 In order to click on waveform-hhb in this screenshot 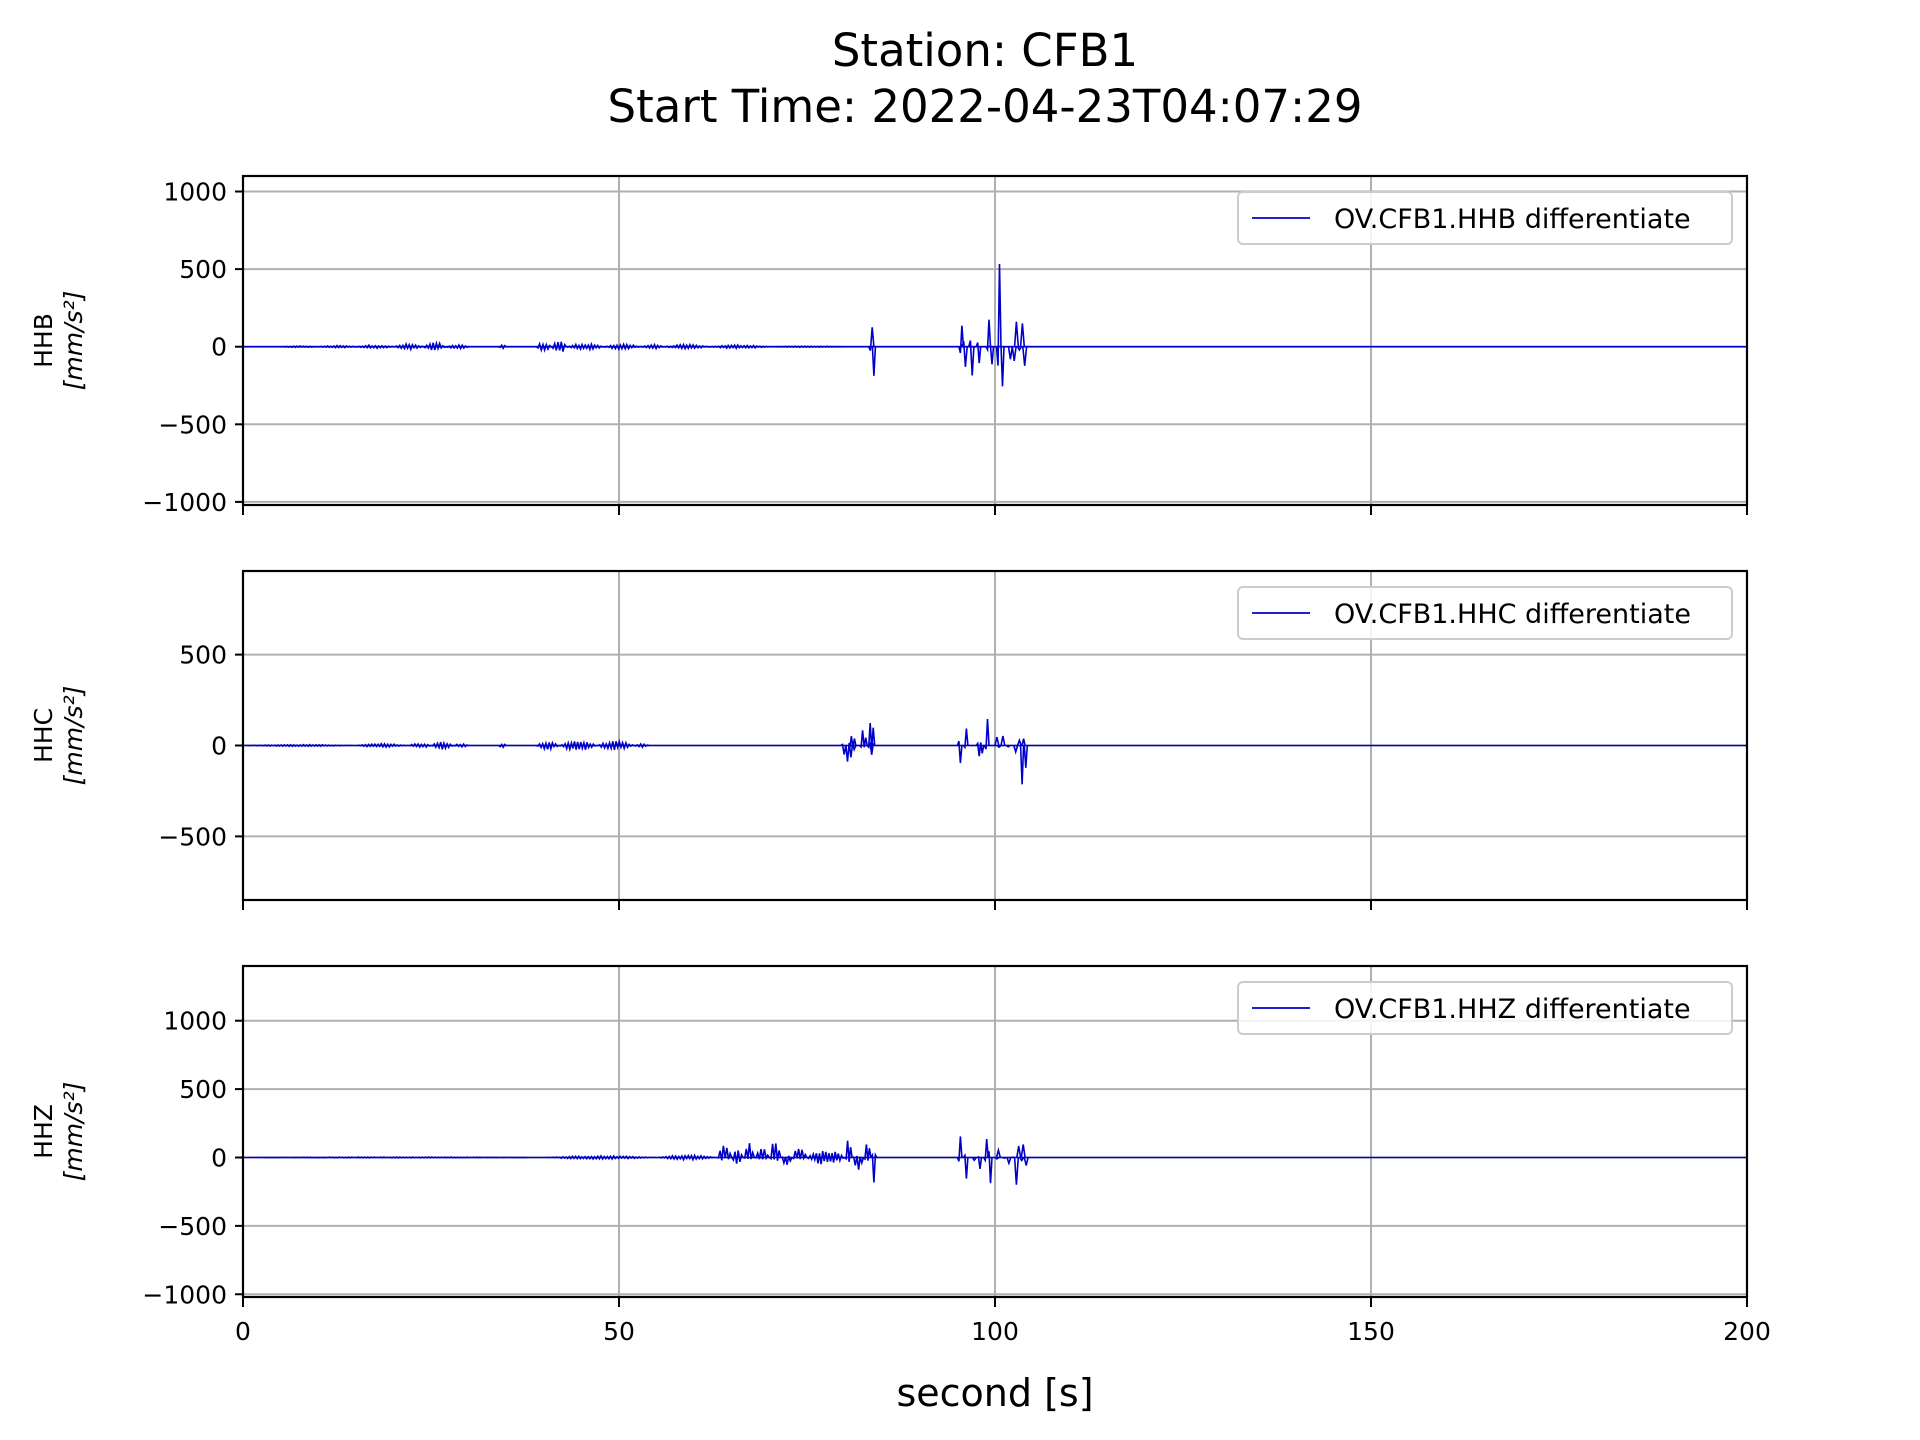, I will do `click(995, 325)`.